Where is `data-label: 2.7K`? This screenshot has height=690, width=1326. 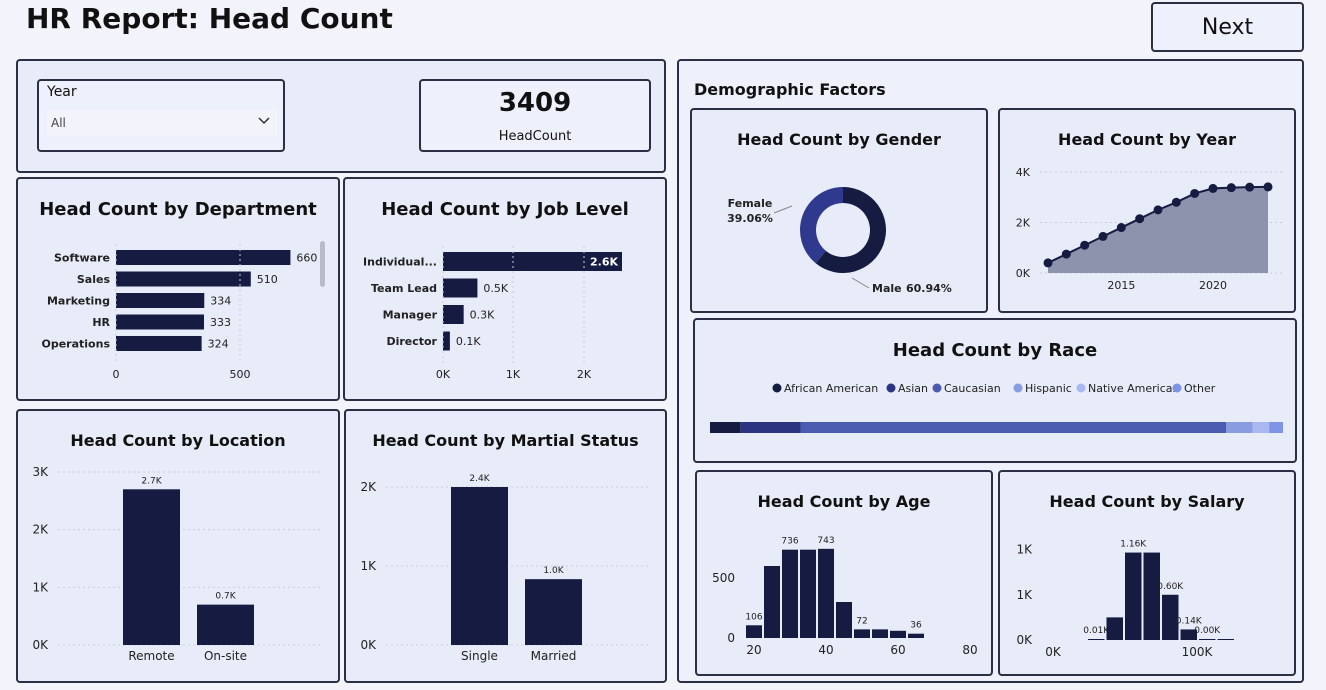 data-label: 2.7K is located at coordinates (151, 481).